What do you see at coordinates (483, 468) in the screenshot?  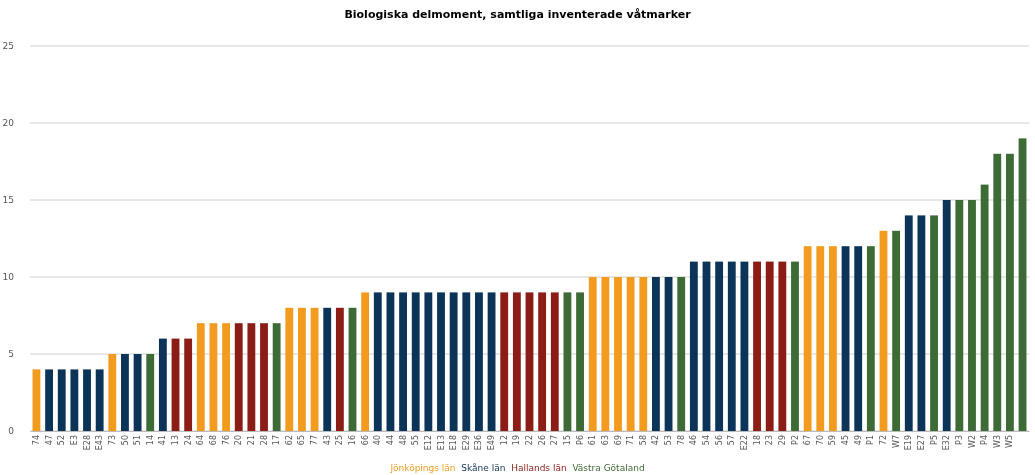 I see `text: Skåne län` at bounding box center [483, 468].